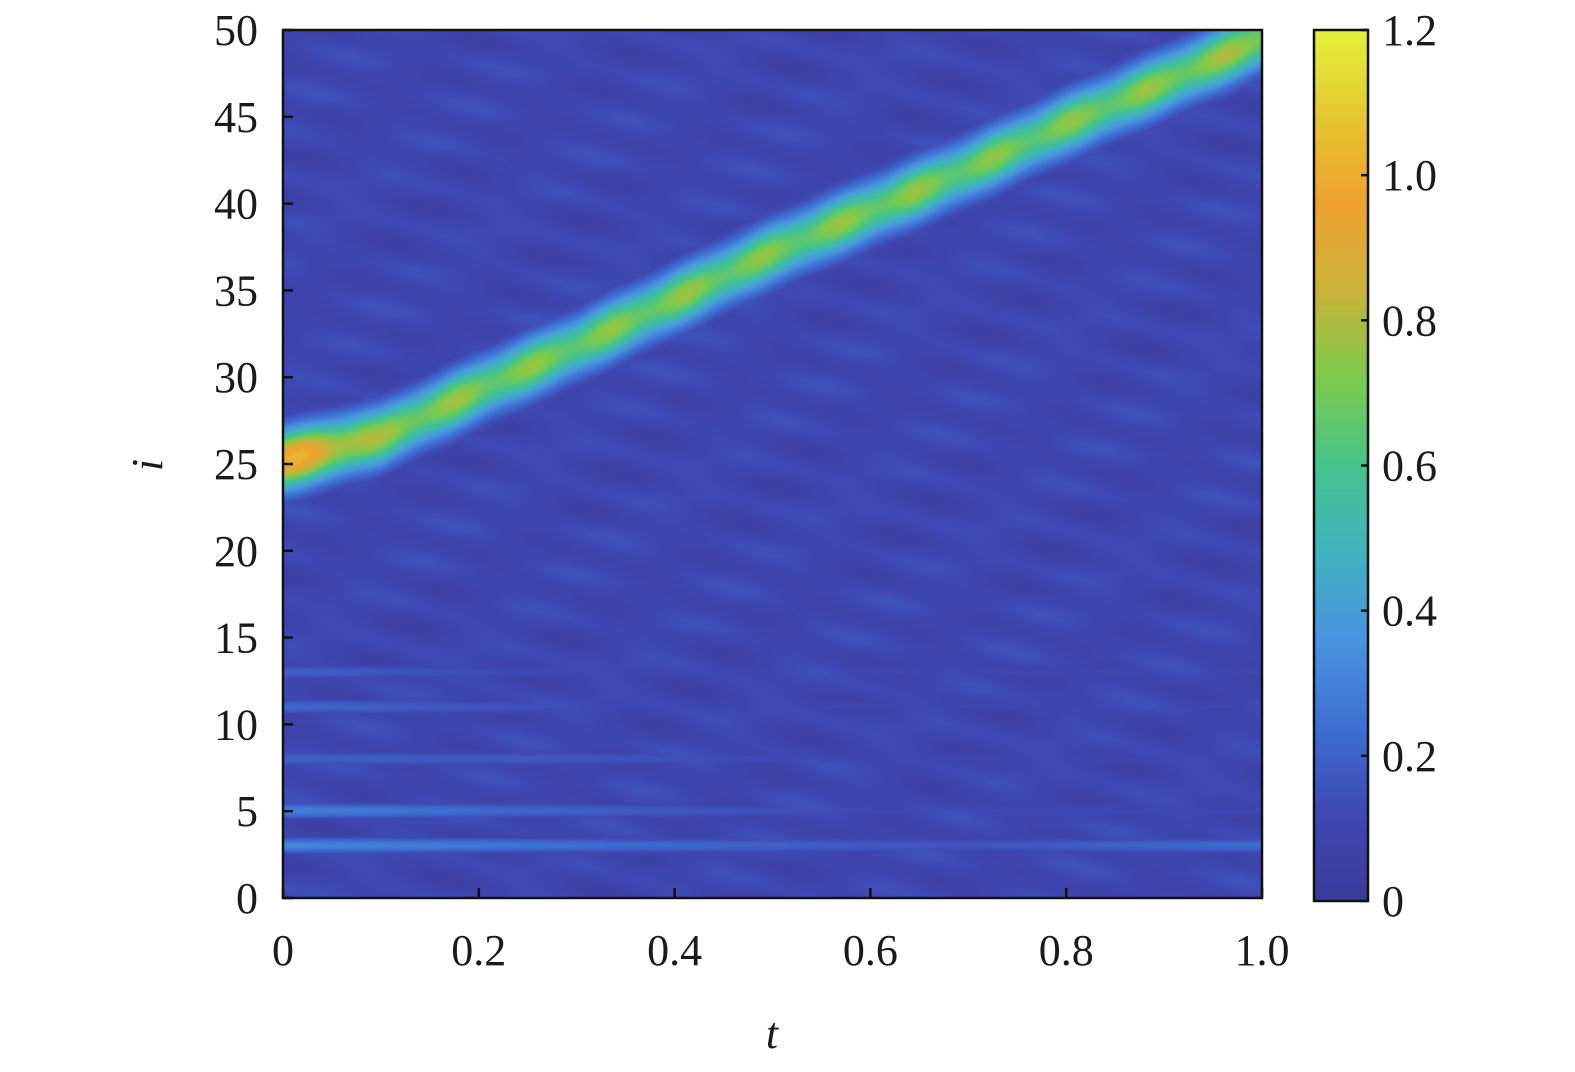  What do you see at coordinates (773, 1033) in the screenshot?
I see `x-axis-label: t` at bounding box center [773, 1033].